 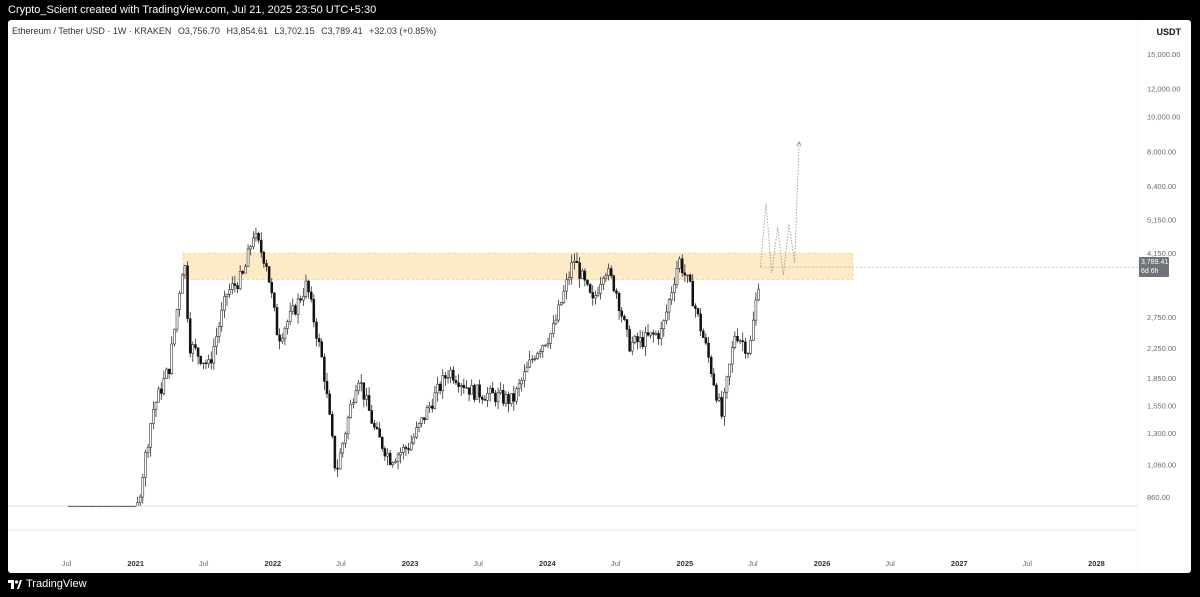 I want to click on x-tick-label: 2021, so click(x=135, y=563).